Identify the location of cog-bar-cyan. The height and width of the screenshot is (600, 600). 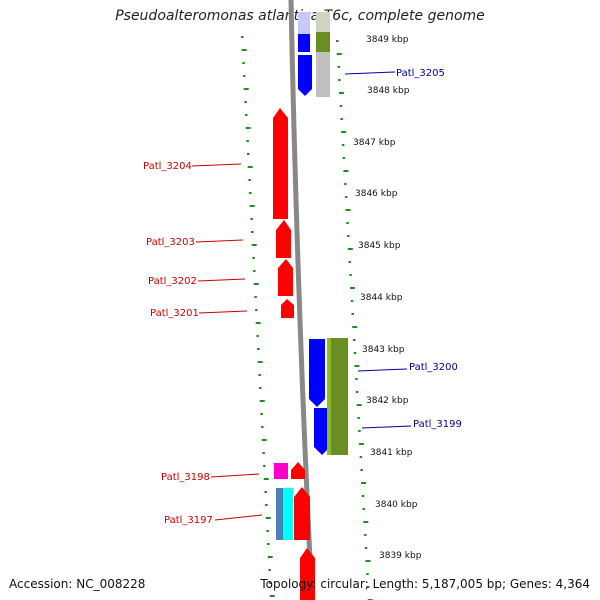
(288, 514).